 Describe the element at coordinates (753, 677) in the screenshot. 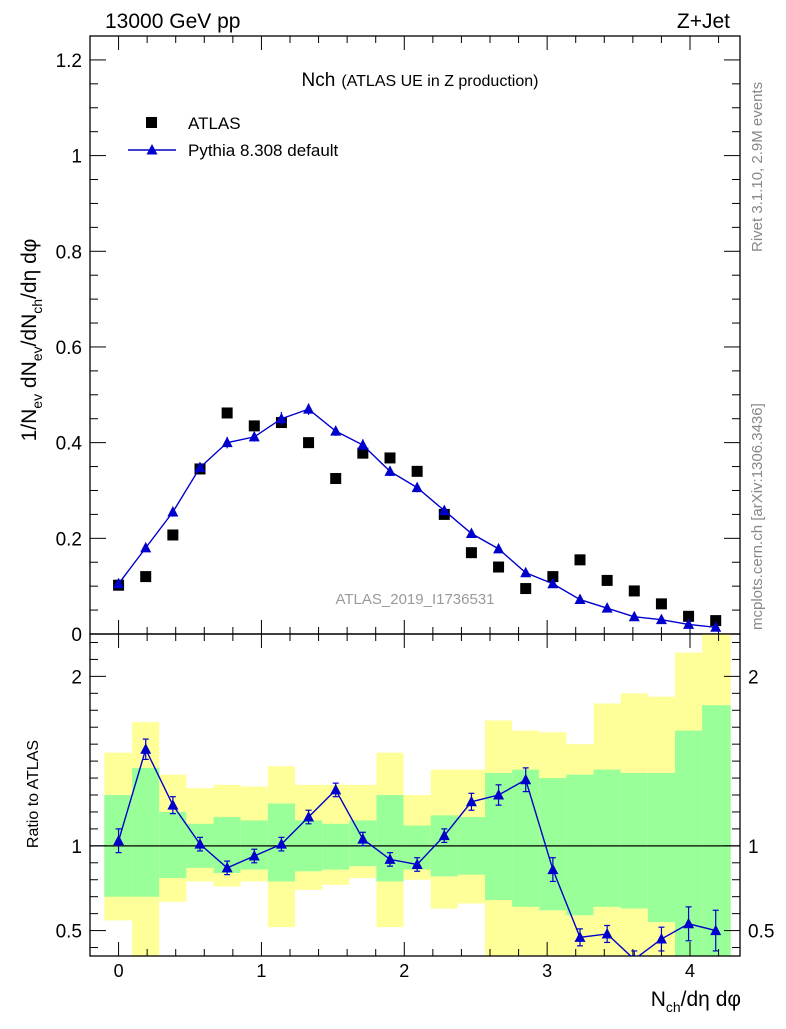

I see `ratio-y-tick-label-right: 2` at that location.